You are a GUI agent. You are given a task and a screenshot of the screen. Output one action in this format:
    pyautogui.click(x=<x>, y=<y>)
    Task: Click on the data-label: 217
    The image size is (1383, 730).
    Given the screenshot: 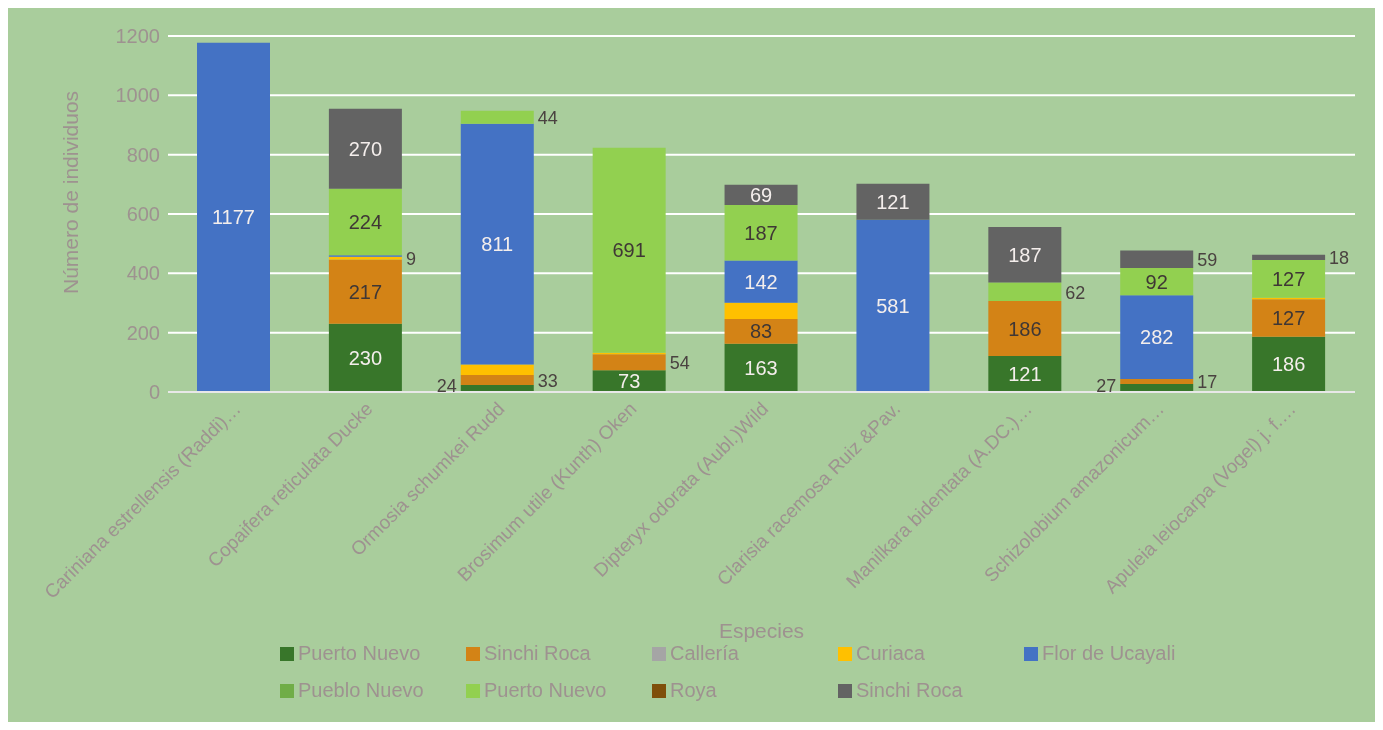 What is the action you would take?
    pyautogui.click(x=365, y=291)
    